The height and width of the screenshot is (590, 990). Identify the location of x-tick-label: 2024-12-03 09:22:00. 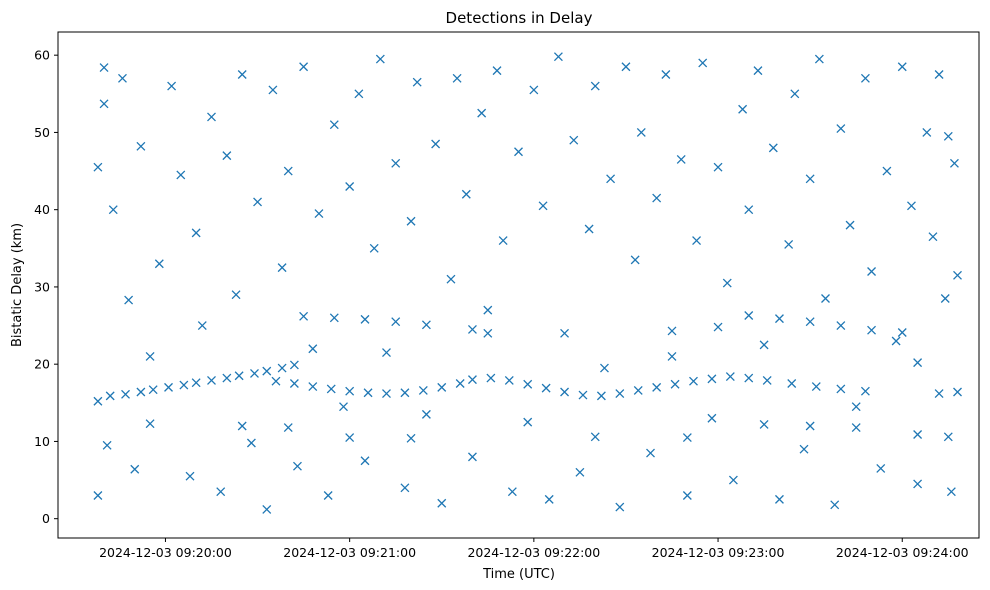
(533, 552).